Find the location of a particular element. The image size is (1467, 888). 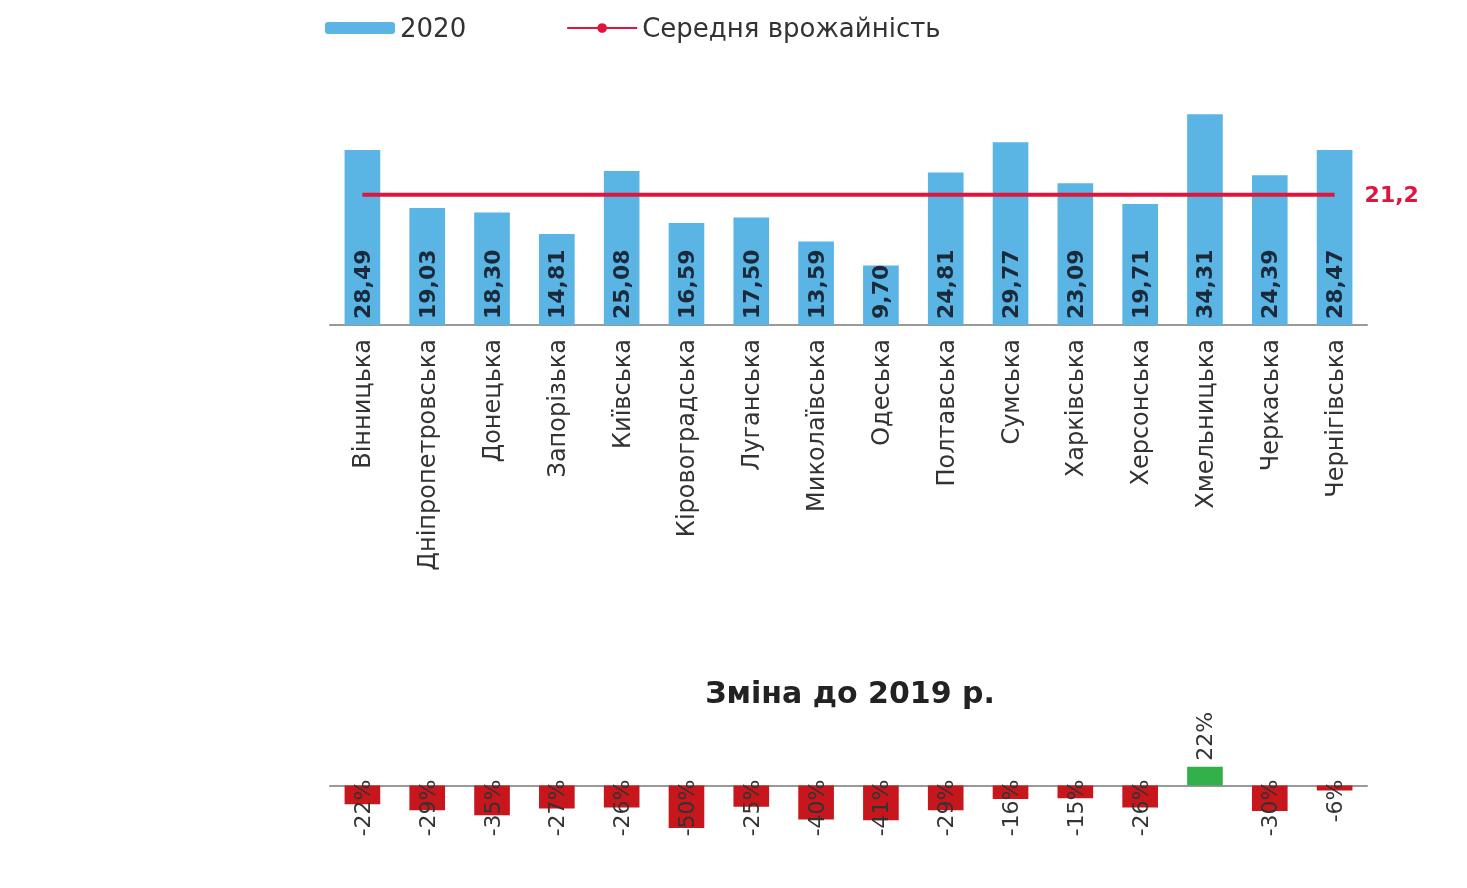

x-tick-label: Черкаська is located at coordinates (1269, 405).